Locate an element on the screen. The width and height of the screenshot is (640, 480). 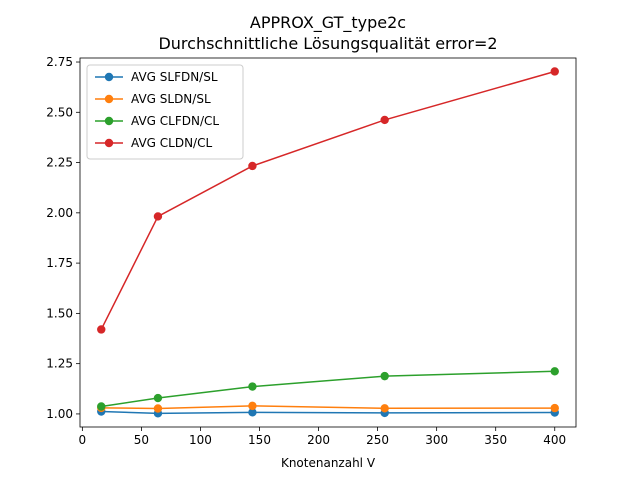
y-tick-label-6: 2.50 is located at coordinates (59, 112).